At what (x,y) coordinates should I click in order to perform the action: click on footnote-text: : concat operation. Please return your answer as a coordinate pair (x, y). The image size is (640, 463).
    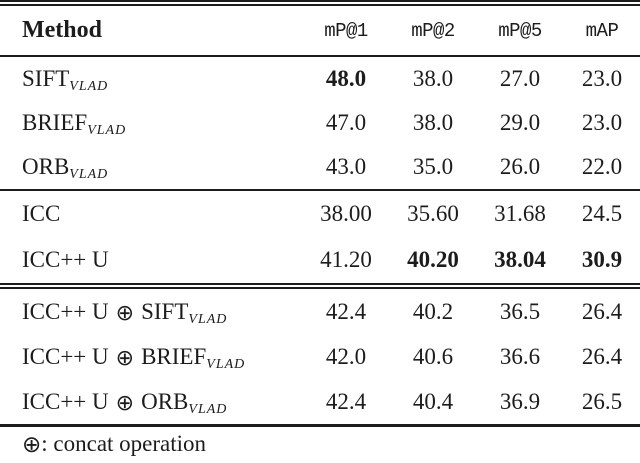
    Looking at the image, I should click on (124, 443).